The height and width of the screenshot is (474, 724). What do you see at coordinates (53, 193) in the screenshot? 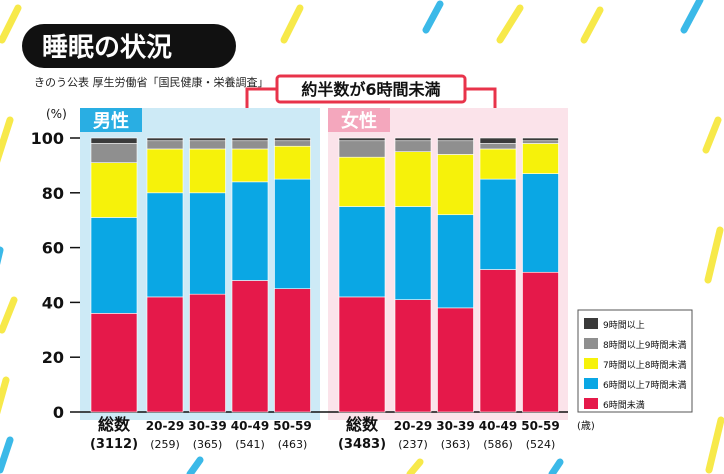
I see `y-tick-label: 80` at bounding box center [53, 193].